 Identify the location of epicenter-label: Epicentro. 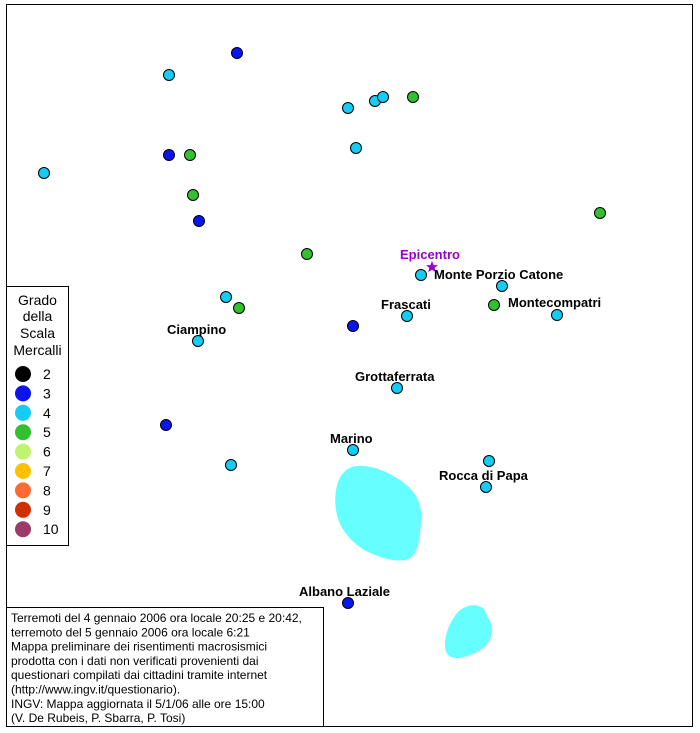
(430, 254).